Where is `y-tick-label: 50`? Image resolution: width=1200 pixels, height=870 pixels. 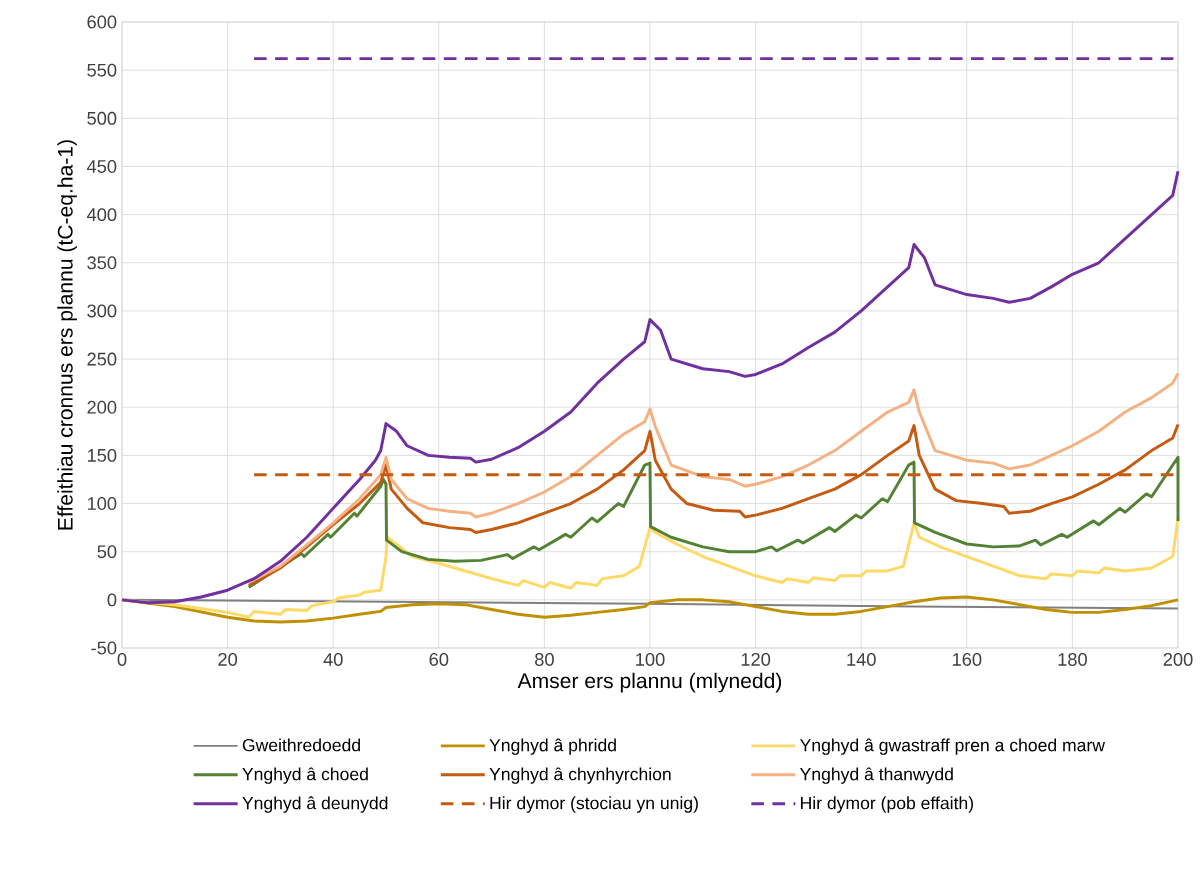 y-tick-label: 50 is located at coordinates (107, 552).